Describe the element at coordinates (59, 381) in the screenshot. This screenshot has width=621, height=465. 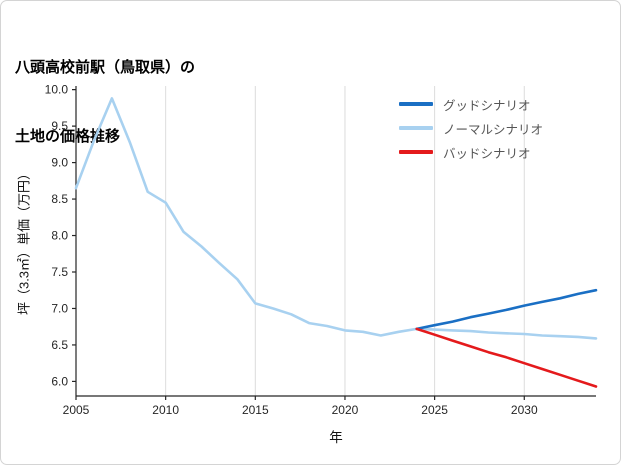
I see `svg-text: 6.0` at that location.